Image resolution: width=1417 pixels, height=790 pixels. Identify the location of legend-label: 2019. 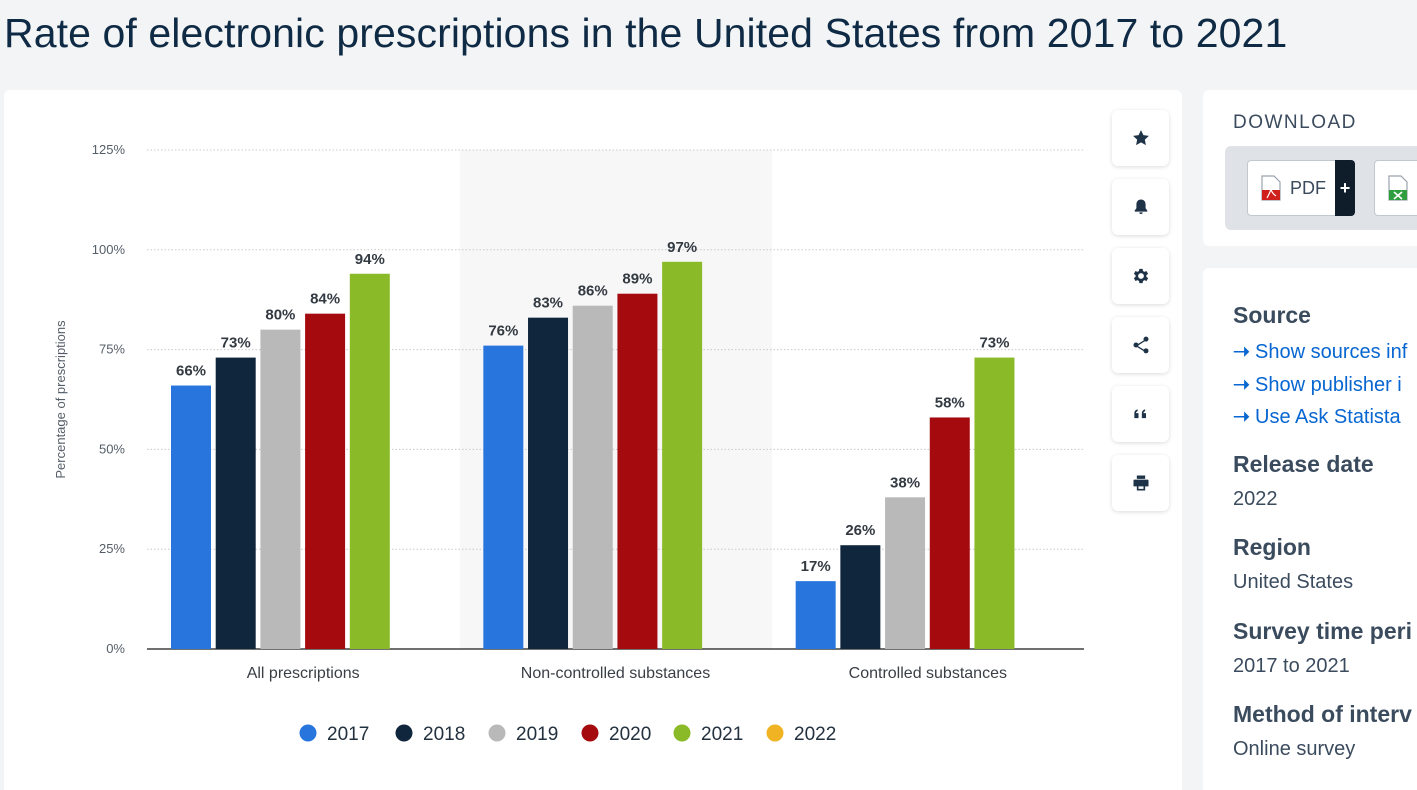
(537, 734).